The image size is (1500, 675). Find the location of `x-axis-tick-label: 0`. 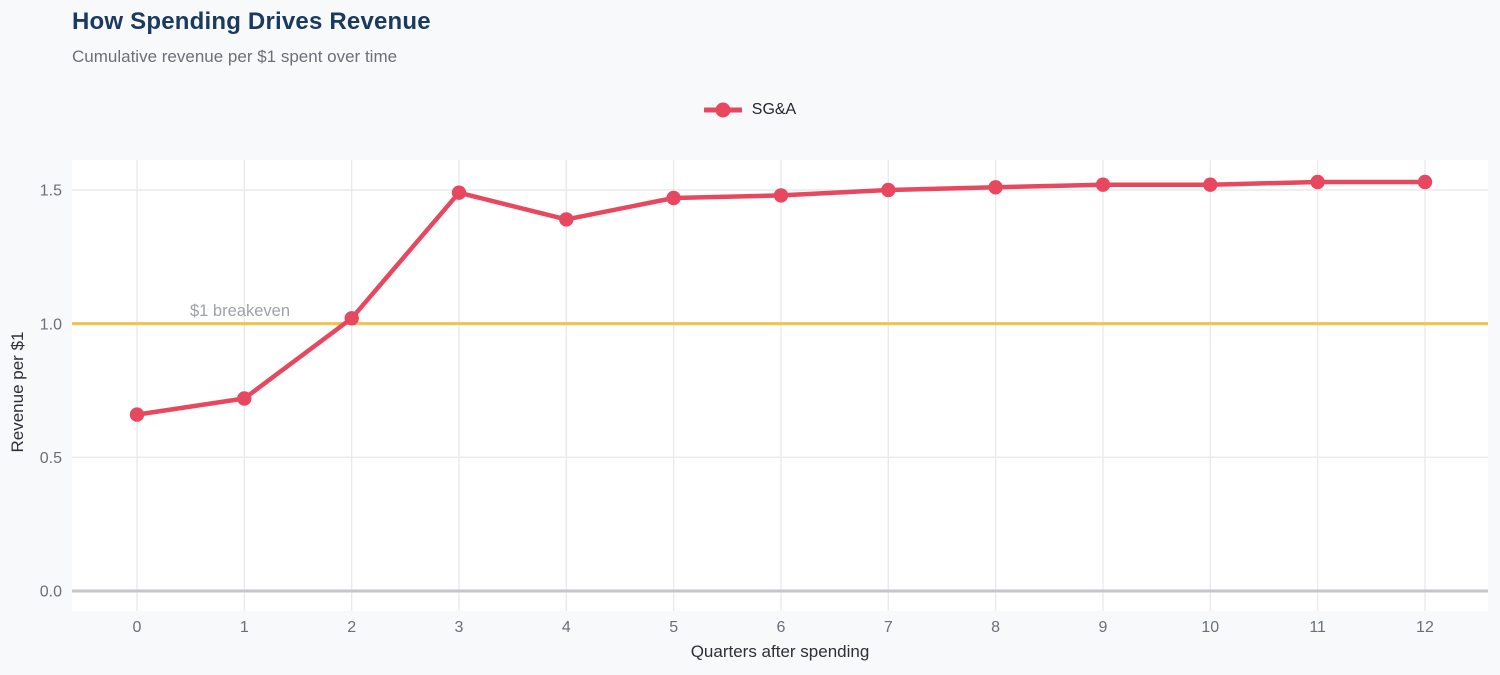

x-axis-tick-label: 0 is located at coordinates (137, 627).